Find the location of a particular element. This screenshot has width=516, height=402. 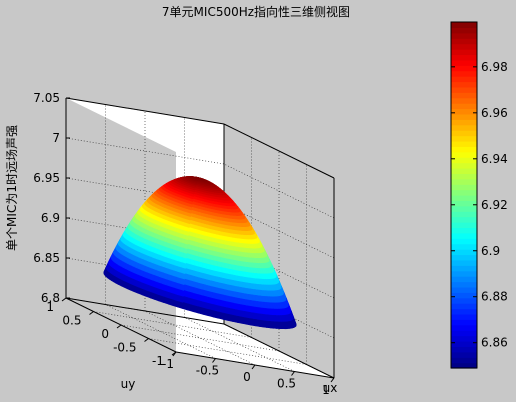

z-tick-label: 6.95 is located at coordinates (46, 178).